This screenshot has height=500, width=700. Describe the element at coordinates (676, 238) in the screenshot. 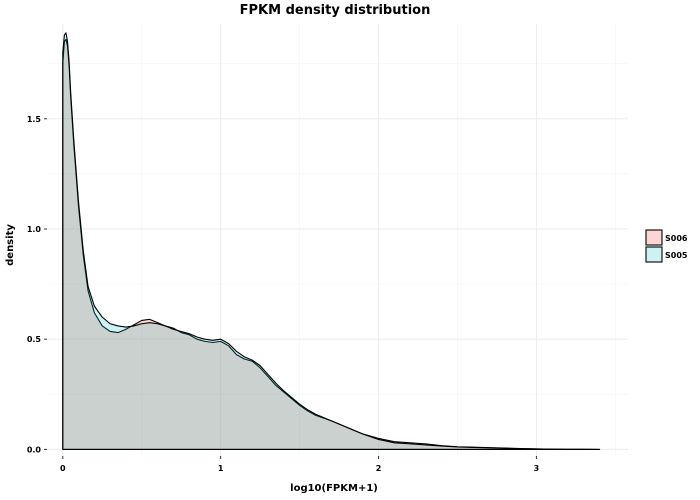

I see `legend-label-s006: S006` at that location.